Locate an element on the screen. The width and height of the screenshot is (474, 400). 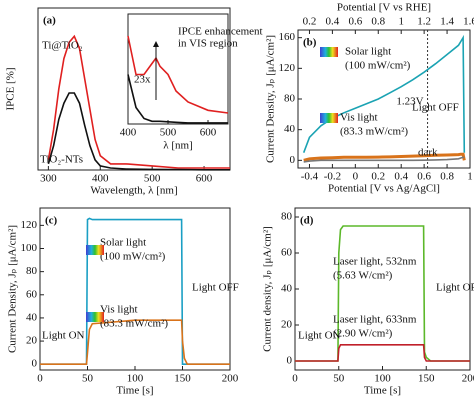
x2-tick-label: 0.8 is located at coordinates (378, 22).